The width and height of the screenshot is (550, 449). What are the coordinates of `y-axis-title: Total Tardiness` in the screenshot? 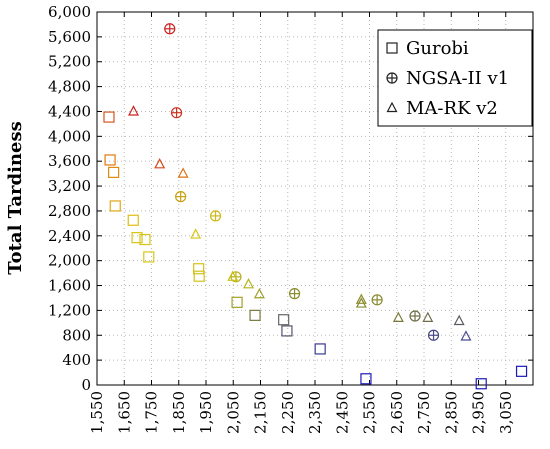 It's located at (15, 197).